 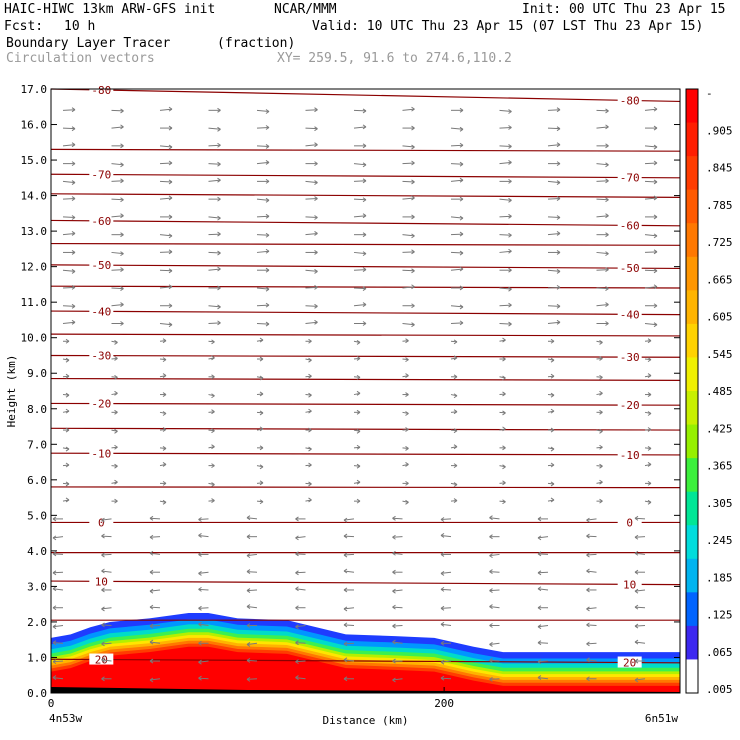 What do you see at coordinates (305, 9) in the screenshot?
I see `org-label: NCAR/MMM` at bounding box center [305, 9].